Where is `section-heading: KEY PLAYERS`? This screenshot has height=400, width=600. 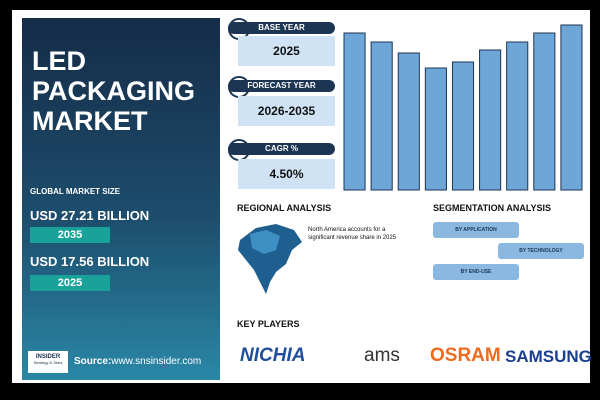
section-heading: KEY PLAYERS is located at coordinates (268, 324).